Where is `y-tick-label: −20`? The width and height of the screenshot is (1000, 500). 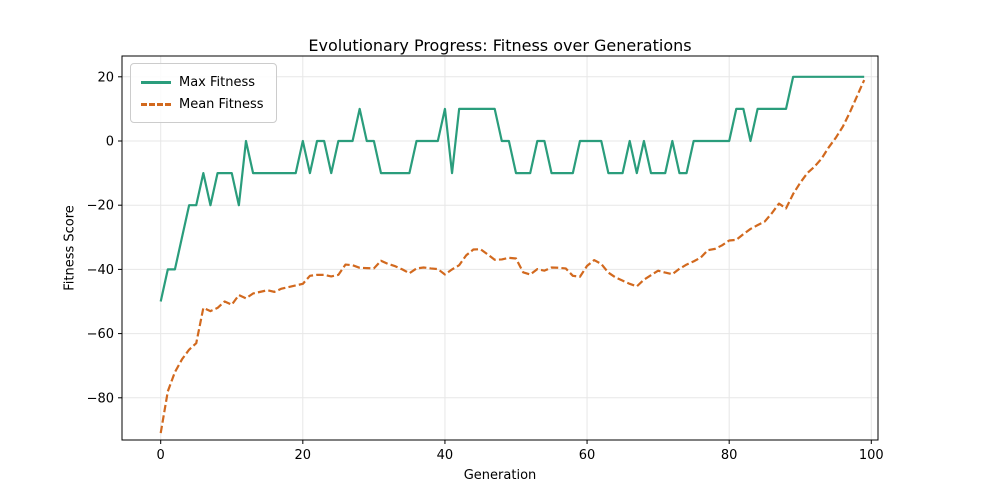
y-tick-label: −20 is located at coordinates (100, 206).